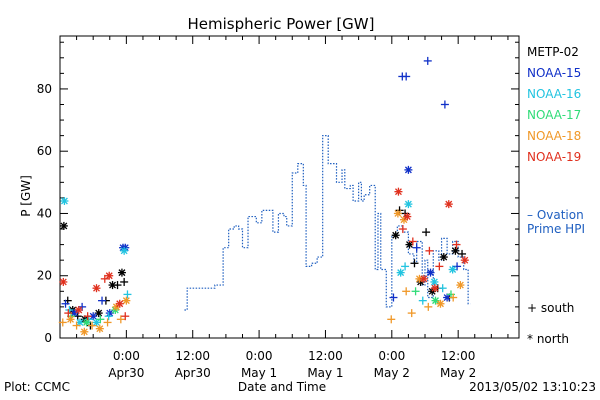 This screenshot has height=400, width=600. Describe the element at coordinates (554, 94) in the screenshot. I see `legend-entry: NOAA-16` at that location.